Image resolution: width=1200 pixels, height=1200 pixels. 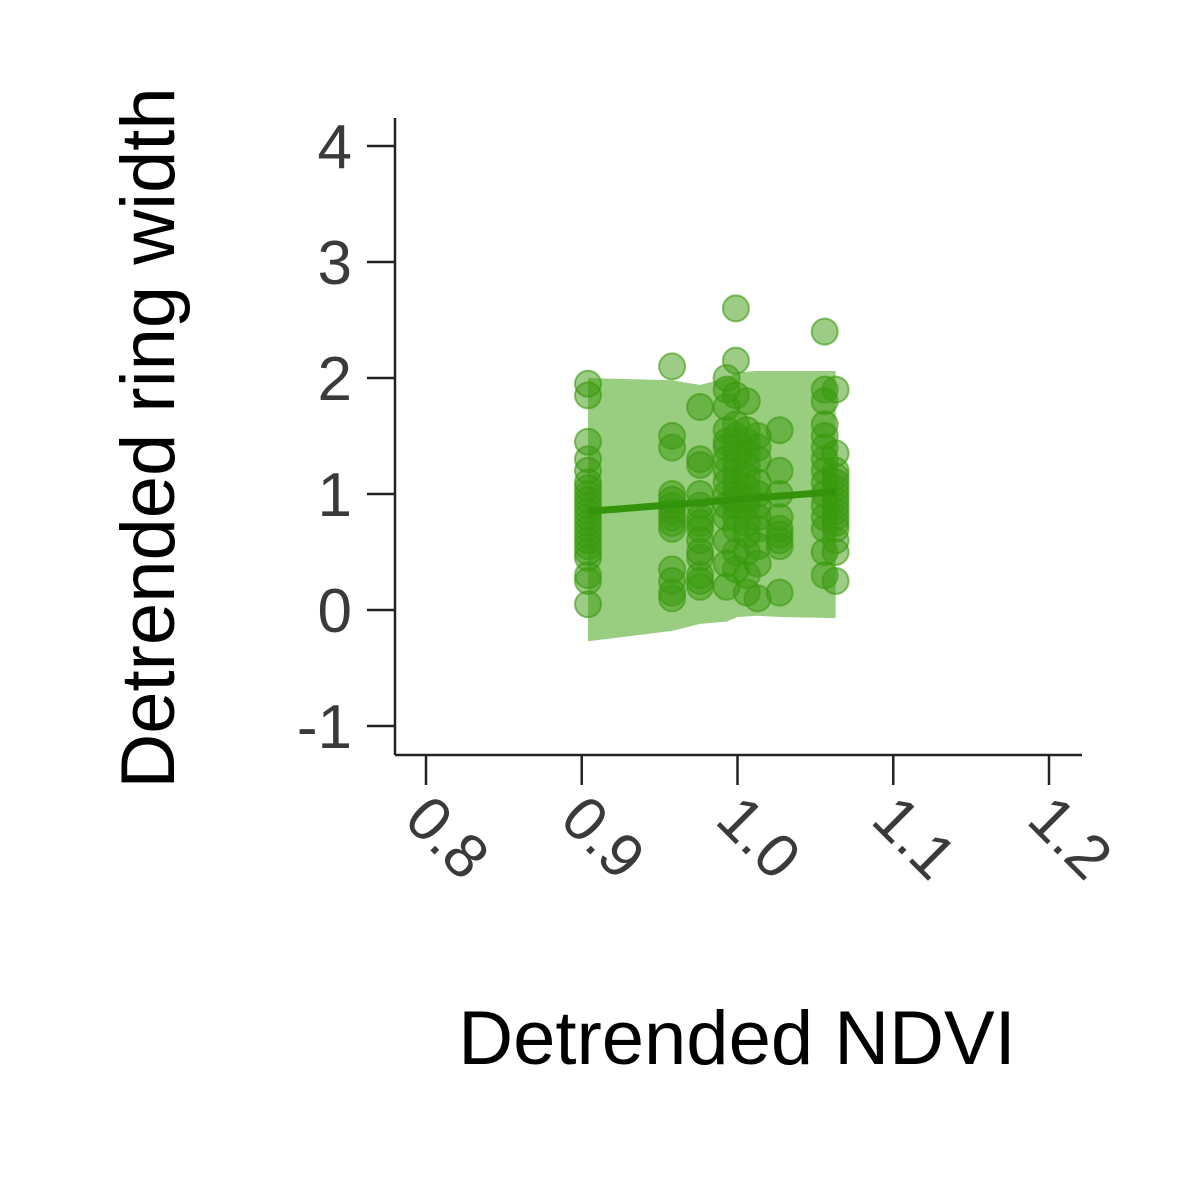 What do you see at coordinates (603, 838) in the screenshot?
I see `x-tick-label: 0.9` at bounding box center [603, 838].